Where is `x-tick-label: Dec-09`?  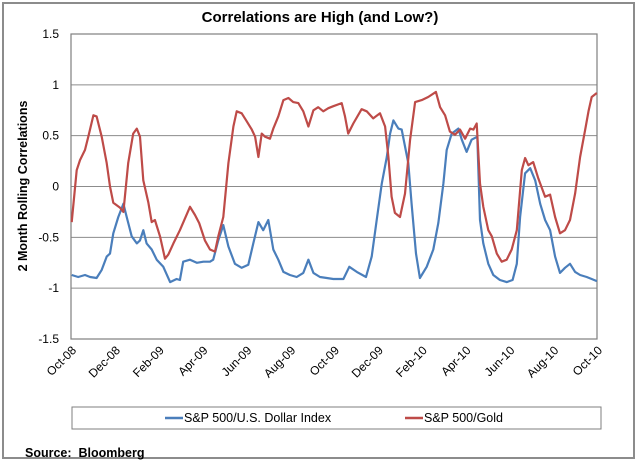
x-tick-label: Dec-09 is located at coordinates (367, 361).